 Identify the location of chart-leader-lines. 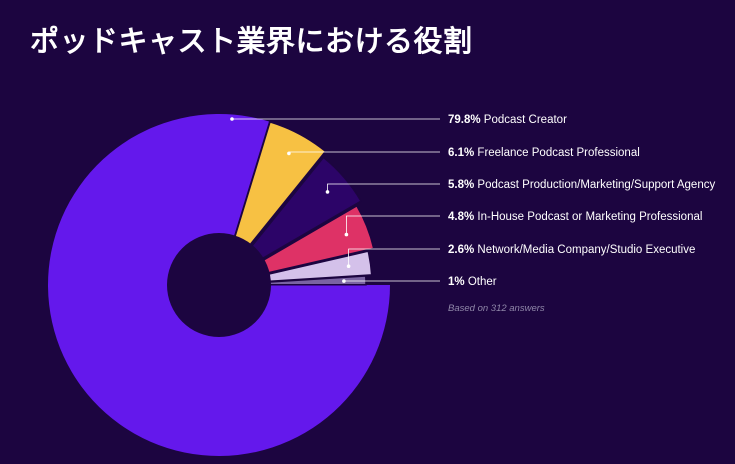
(335, 200).